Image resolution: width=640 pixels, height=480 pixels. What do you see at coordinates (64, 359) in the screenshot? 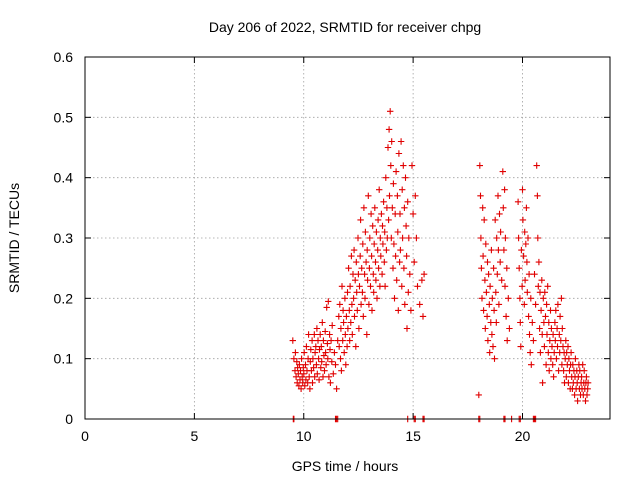
I see `y-tick-label: 0.1` at bounding box center [64, 359].